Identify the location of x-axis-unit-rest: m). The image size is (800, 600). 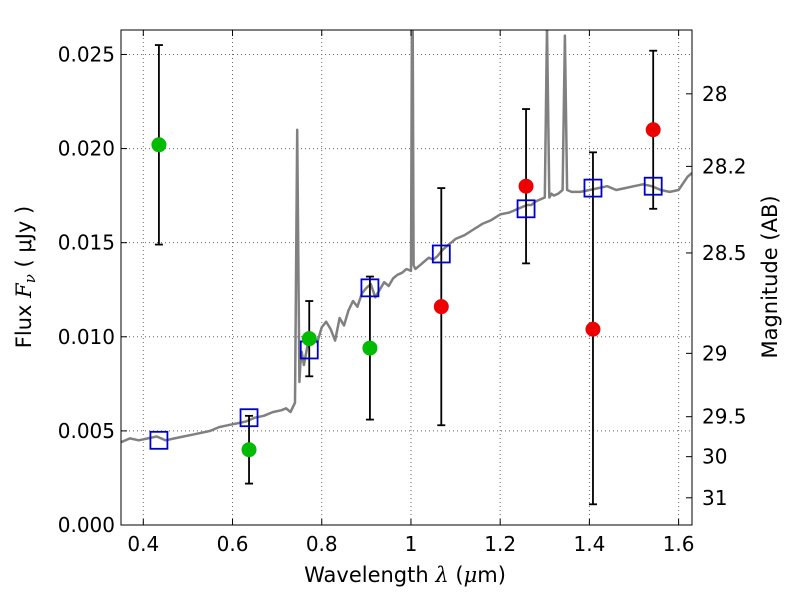
(491, 575).